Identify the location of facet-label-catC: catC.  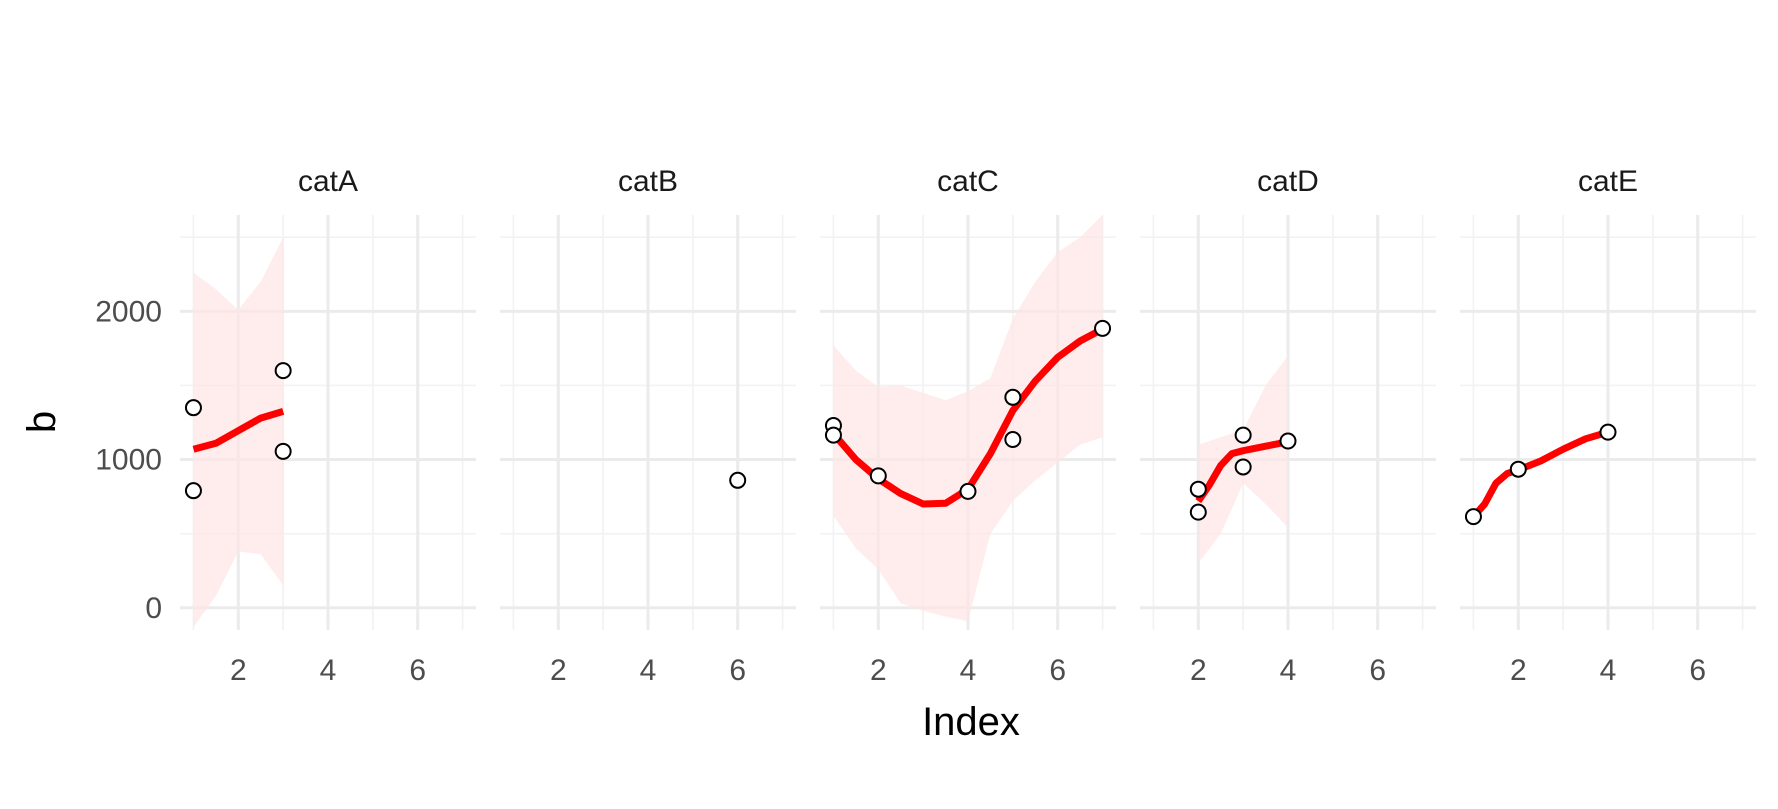
(968, 181).